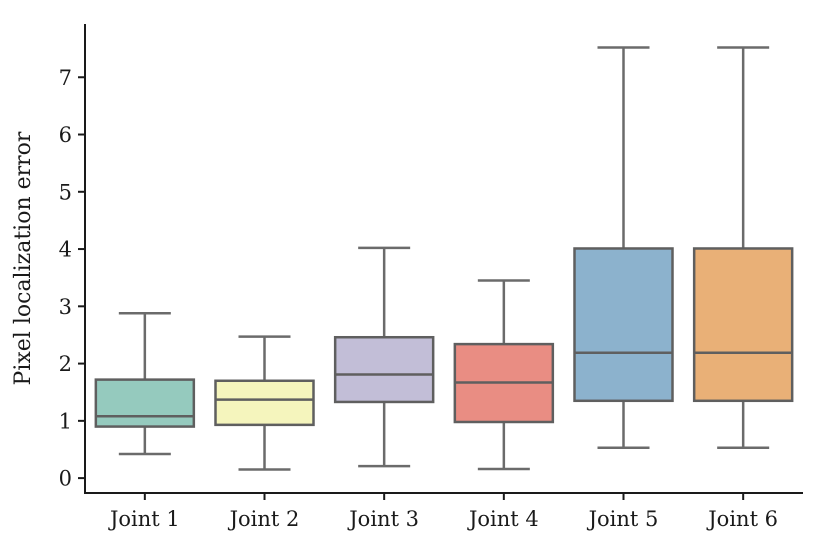 This screenshot has width=830, height=551. I want to click on x-tick-label: Joint 5, so click(623, 519).